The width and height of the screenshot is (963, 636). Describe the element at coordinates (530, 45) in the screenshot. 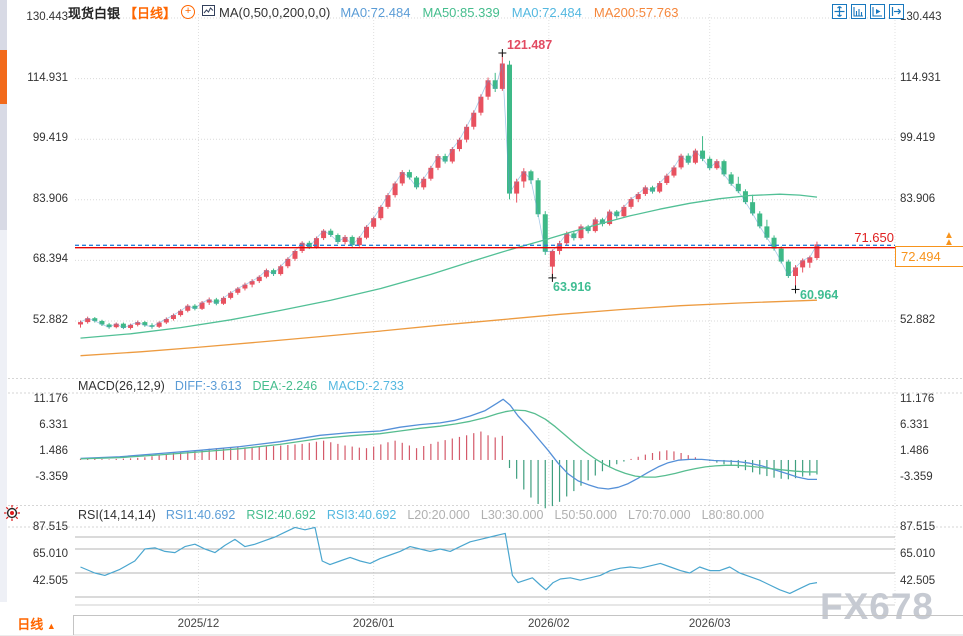

I see `high-price-annotation: 121.487` at that location.